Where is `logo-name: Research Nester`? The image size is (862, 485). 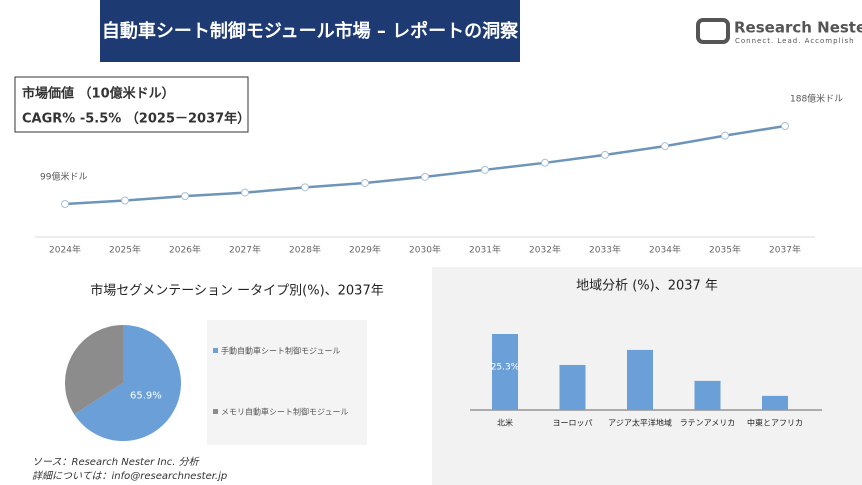 logo-name: Research Nester is located at coordinates (798, 28).